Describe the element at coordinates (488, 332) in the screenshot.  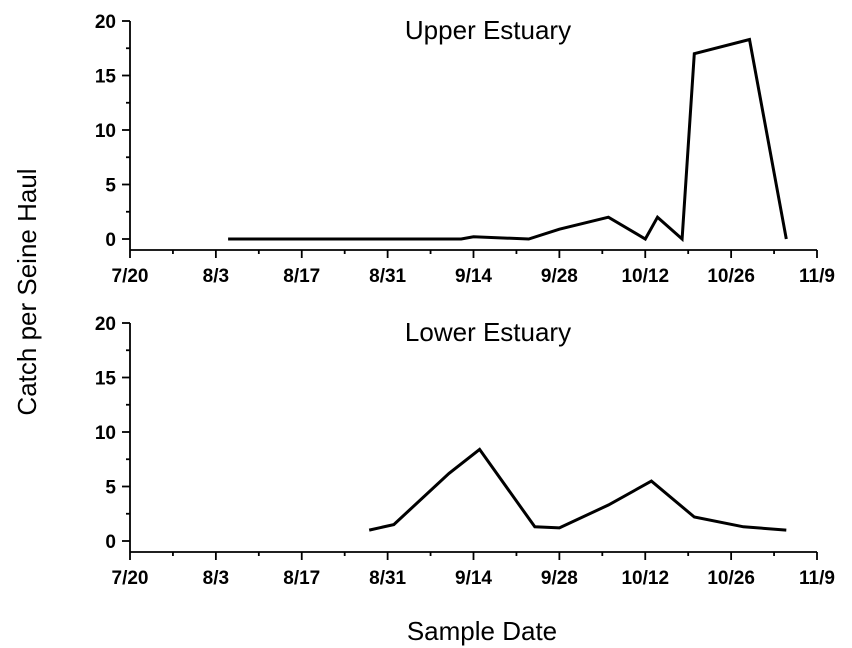
I see `panel-title: Lower Estuary` at that location.